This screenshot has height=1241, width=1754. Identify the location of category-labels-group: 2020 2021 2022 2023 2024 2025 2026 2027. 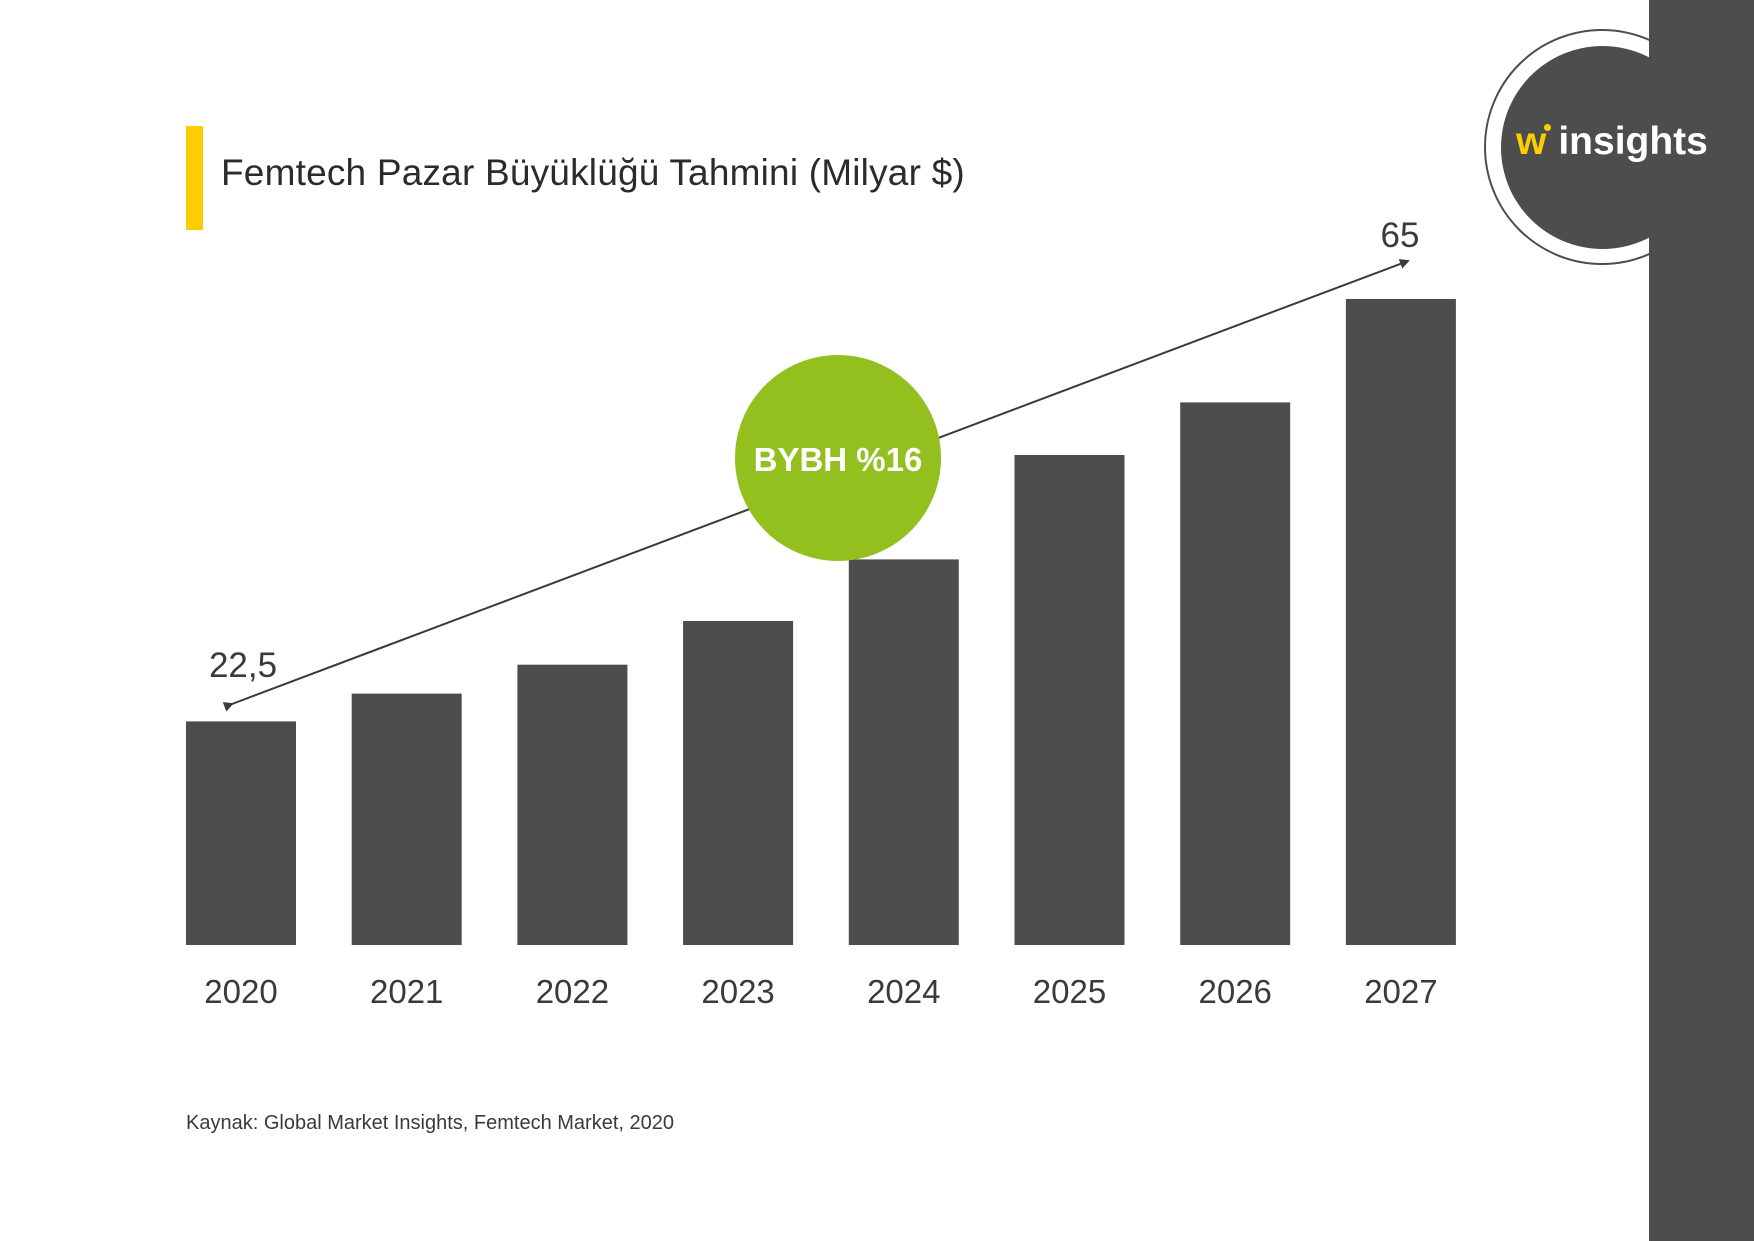
(820, 991).